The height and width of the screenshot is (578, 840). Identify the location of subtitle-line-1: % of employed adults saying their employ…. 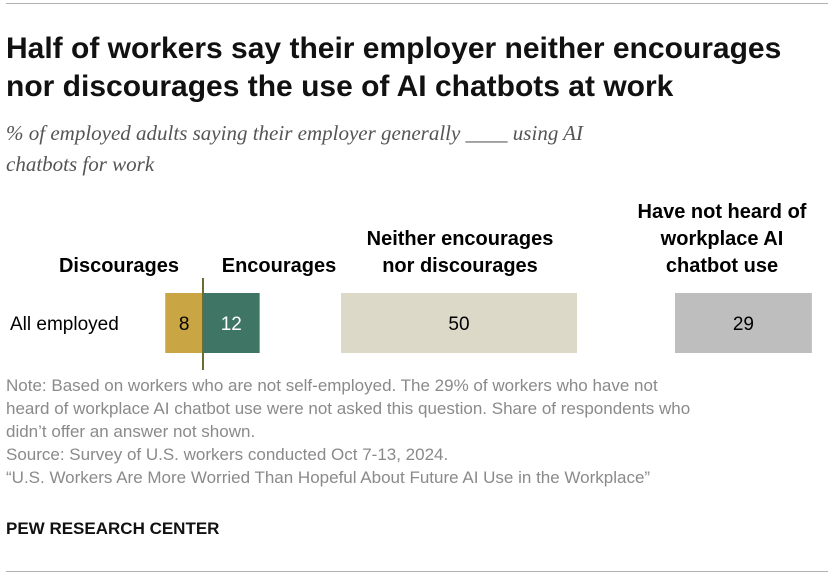
(295, 133).